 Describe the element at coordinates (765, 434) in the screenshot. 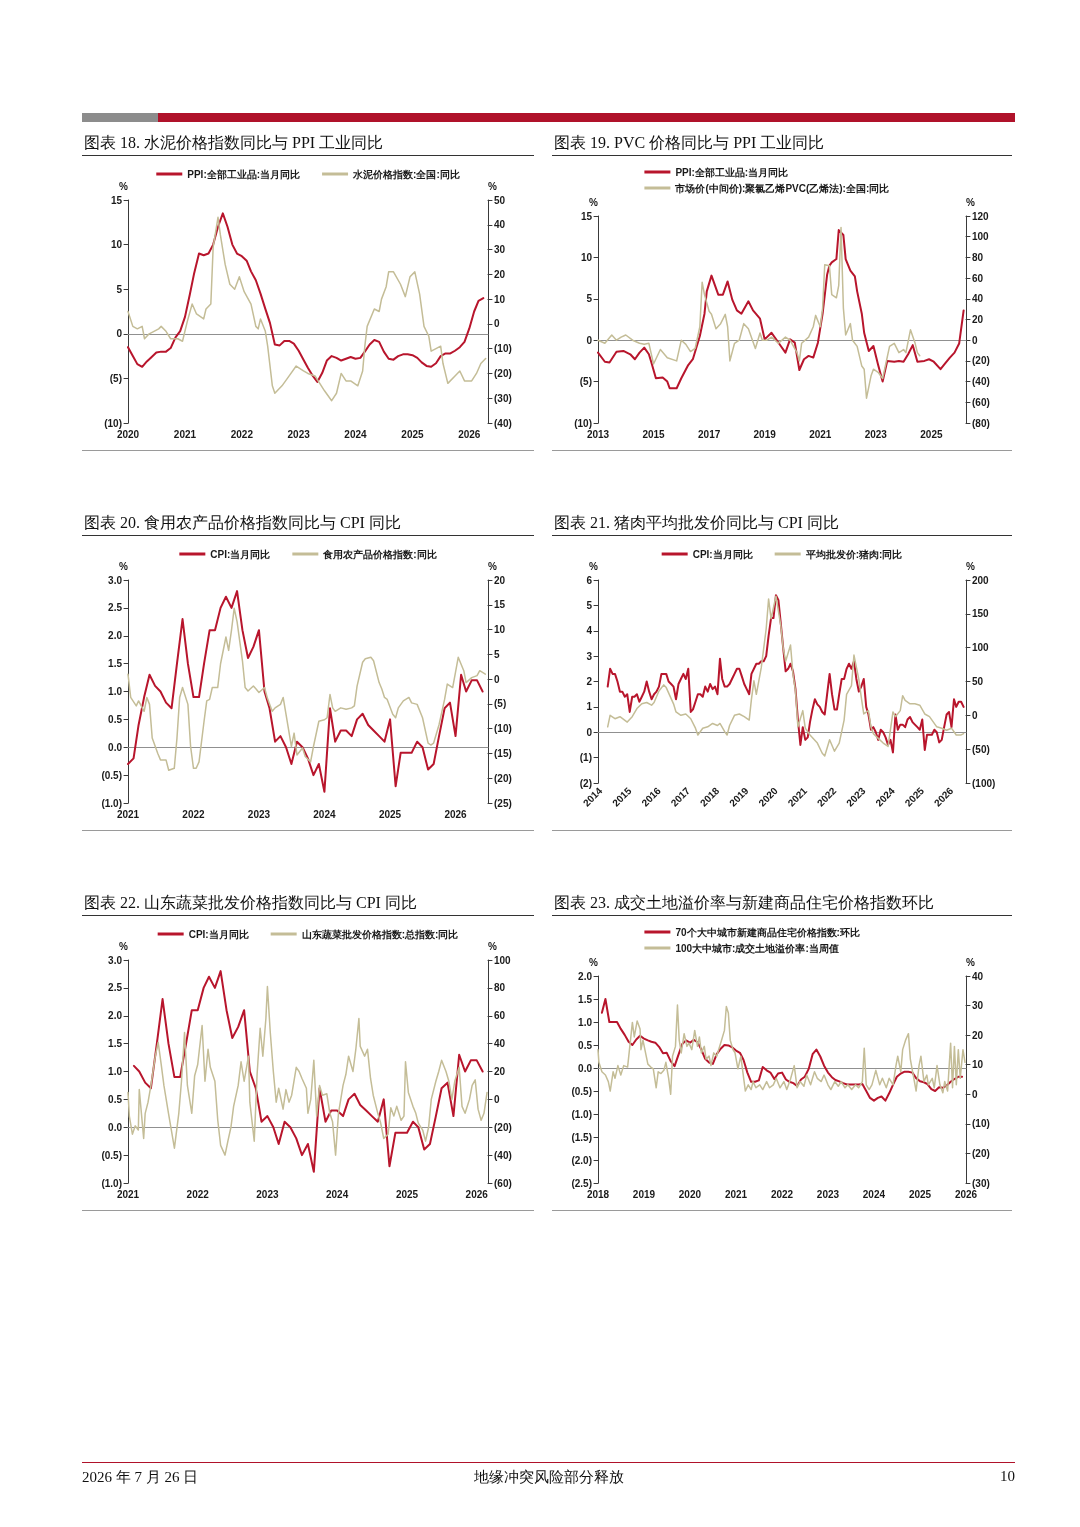

I see `x-tick-label: 2019` at that location.